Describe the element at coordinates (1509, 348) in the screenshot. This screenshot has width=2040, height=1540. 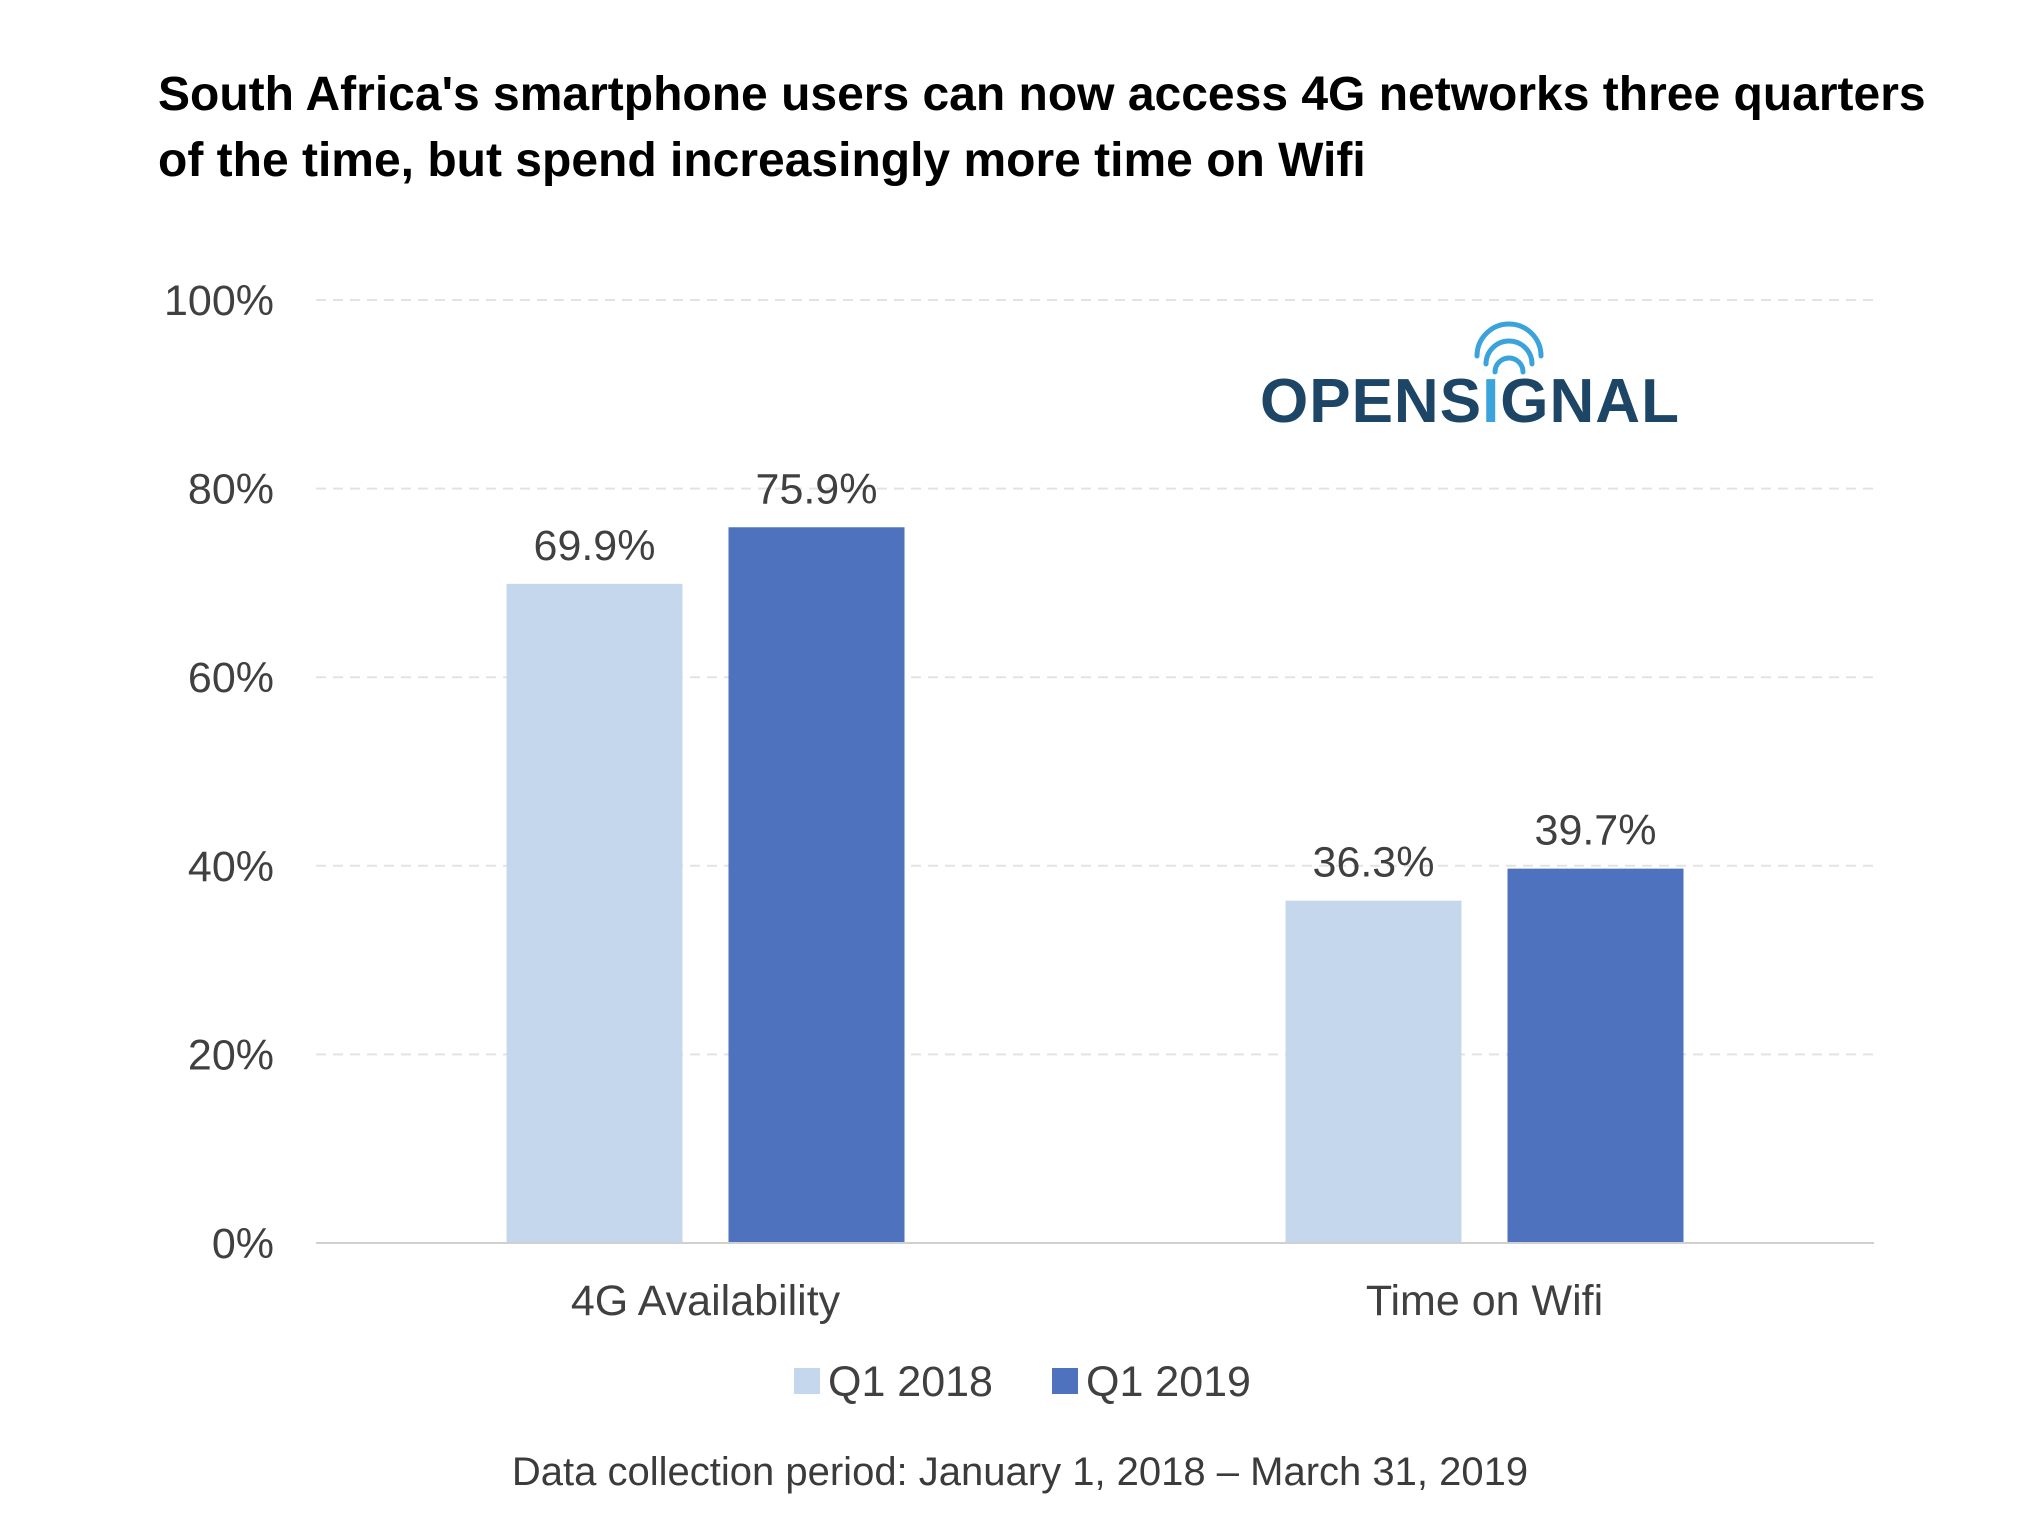
I see `wifi-signal-icon` at that location.